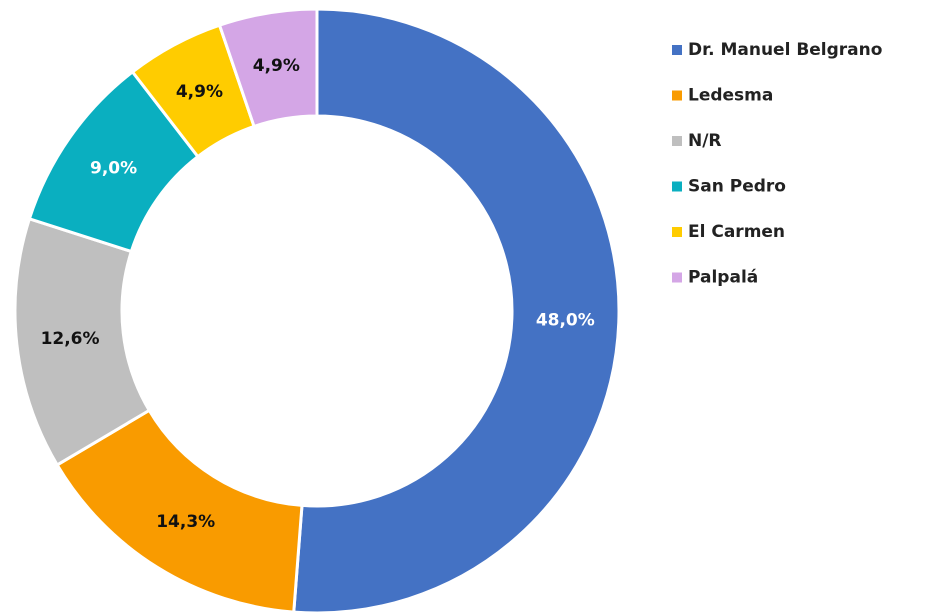  Describe the element at coordinates (70, 339) in the screenshot. I see `data-label: 12,6%` at that location.